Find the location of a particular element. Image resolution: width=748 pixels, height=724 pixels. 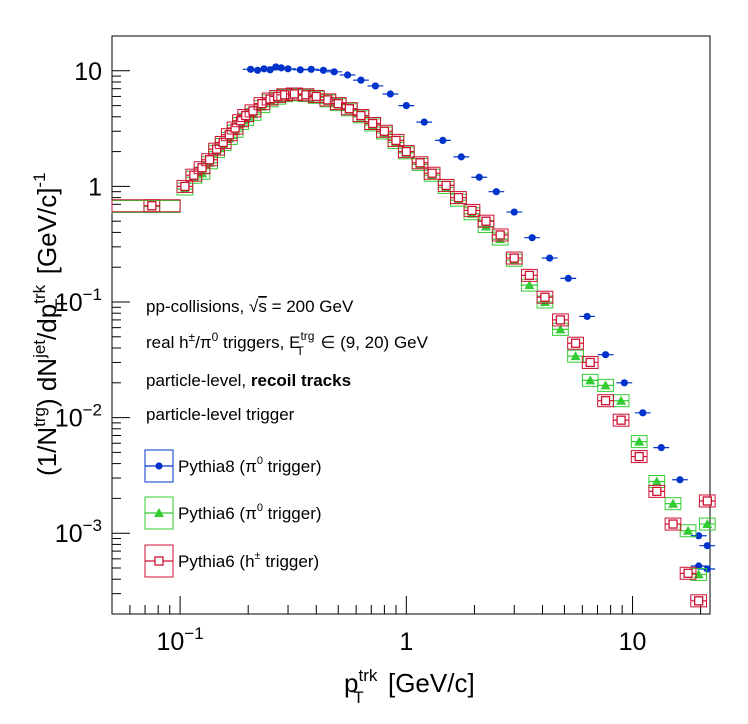

legend-entry-pythia6-pi0: Pythia6 (π0 trigger) is located at coordinates (233, 513).